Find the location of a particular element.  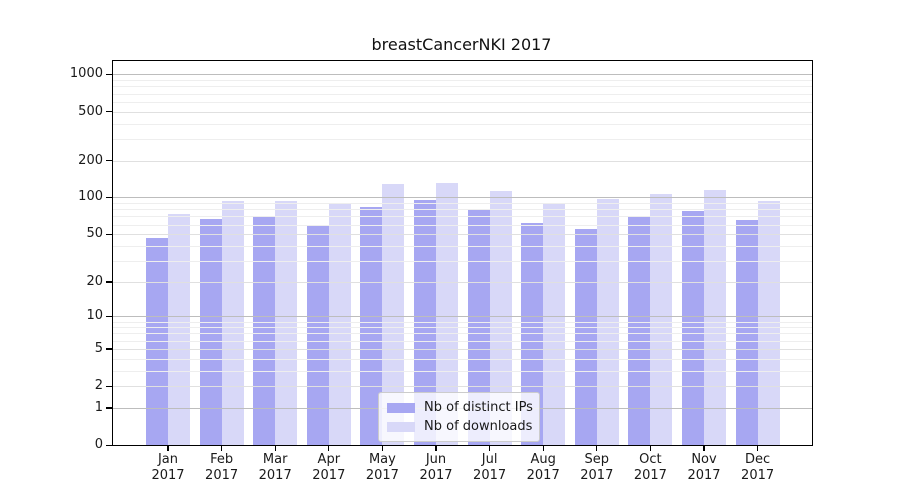

bar-distinct-ips-may is located at coordinates (371, 326).